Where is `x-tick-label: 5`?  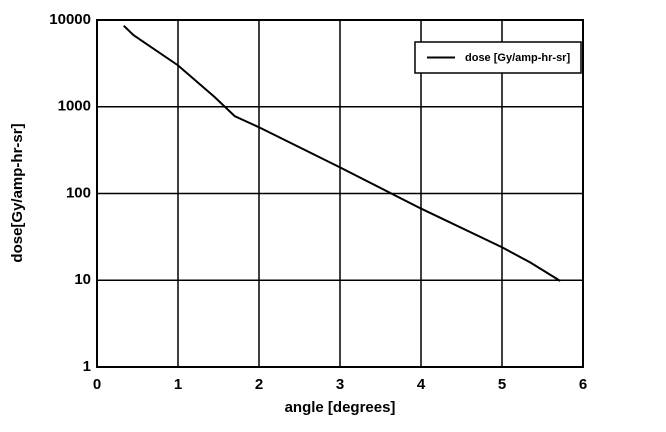
x-tick-label: 5 is located at coordinates (502, 384).